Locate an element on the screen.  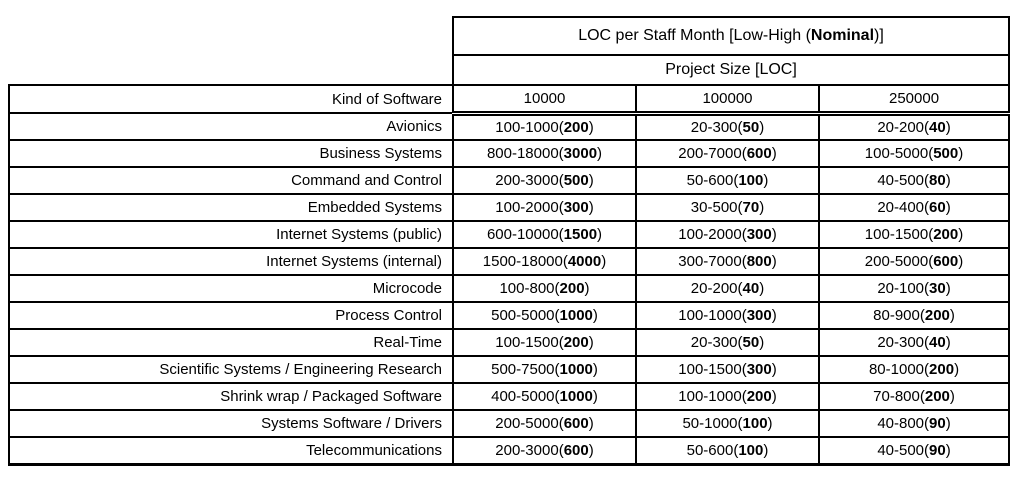
range-text: 50-1000 is located at coordinates (710, 423).